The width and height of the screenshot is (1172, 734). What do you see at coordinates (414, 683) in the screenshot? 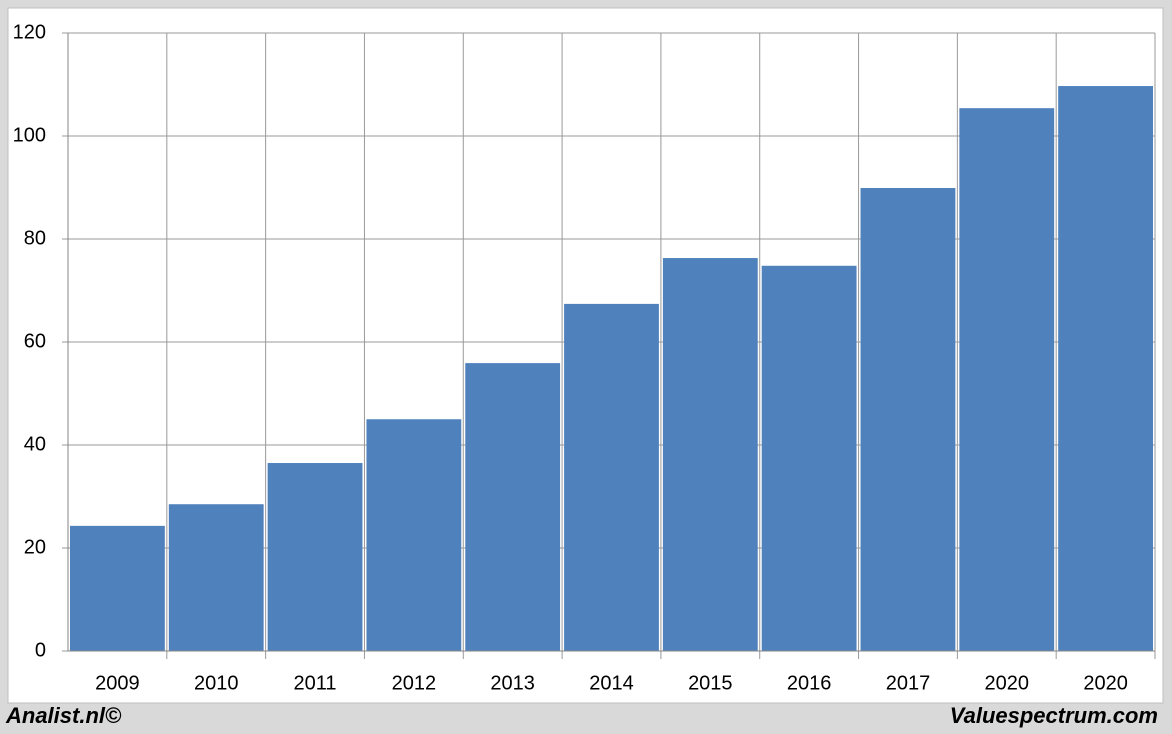
I see `x-tick-label: 2012` at bounding box center [414, 683].